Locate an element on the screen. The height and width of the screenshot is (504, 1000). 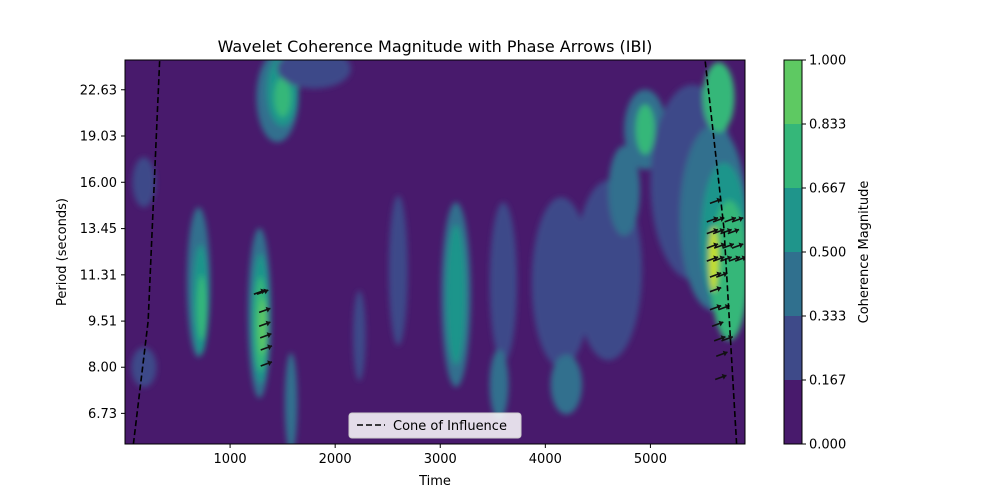
coi-line-left is located at coordinates (146, 252).